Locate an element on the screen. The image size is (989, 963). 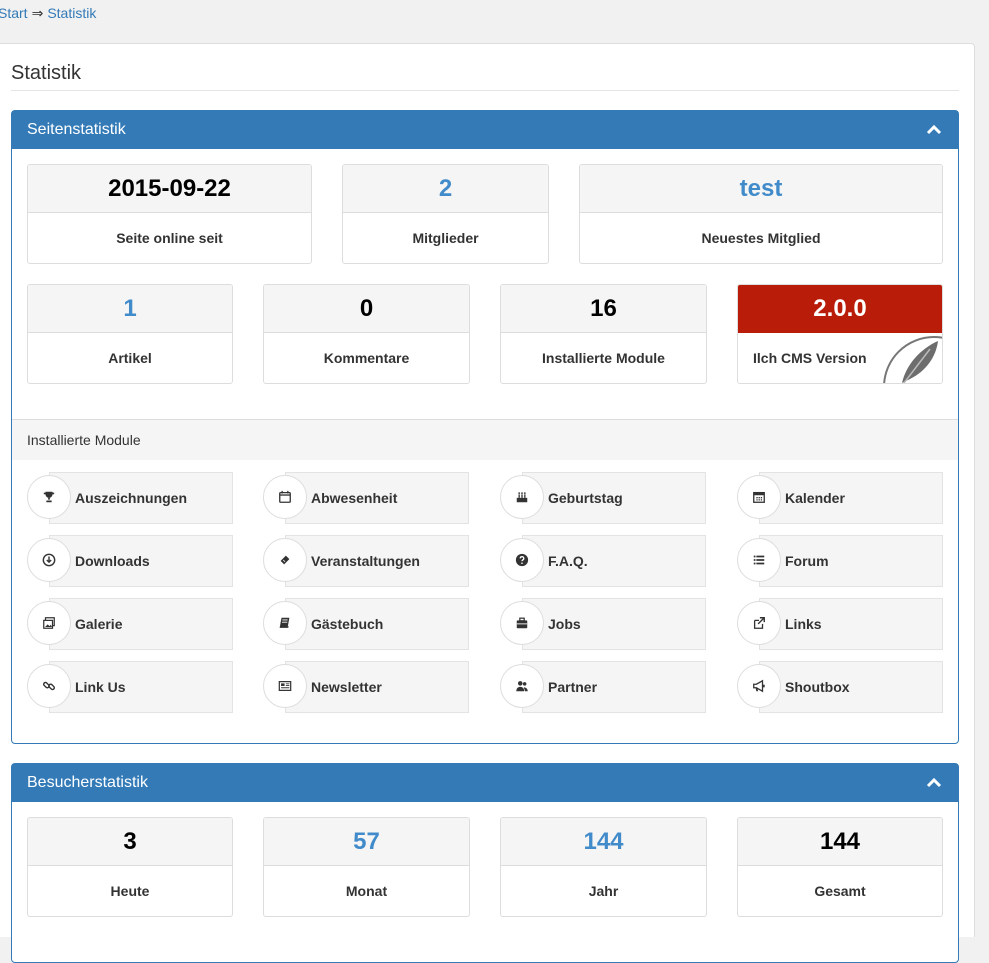
stat-value: 0 is located at coordinates (366, 309).